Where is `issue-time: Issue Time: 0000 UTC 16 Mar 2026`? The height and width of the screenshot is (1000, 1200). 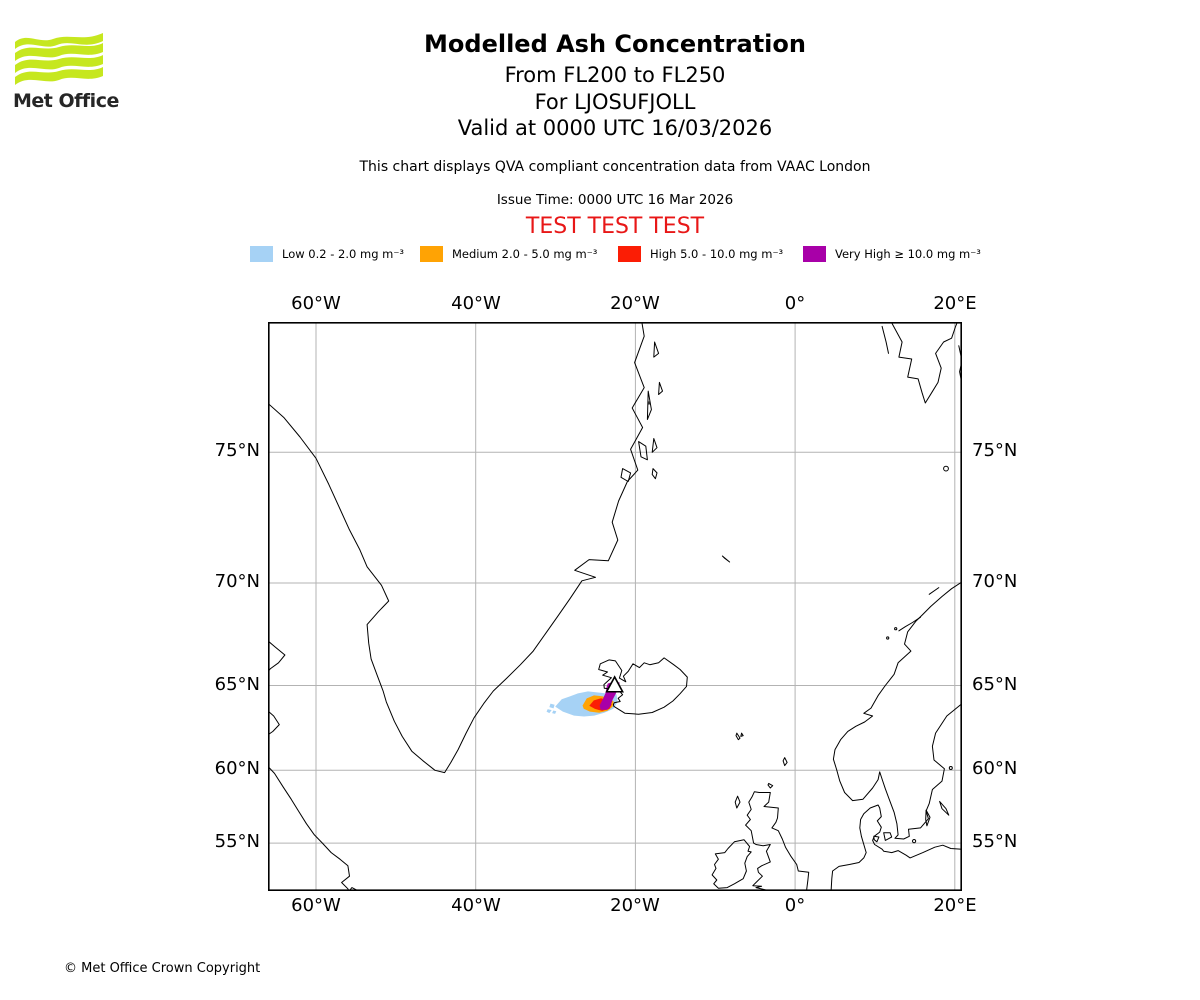
issue-time: Issue Time: 0000 UTC 16 Mar 2026 is located at coordinates (615, 200).